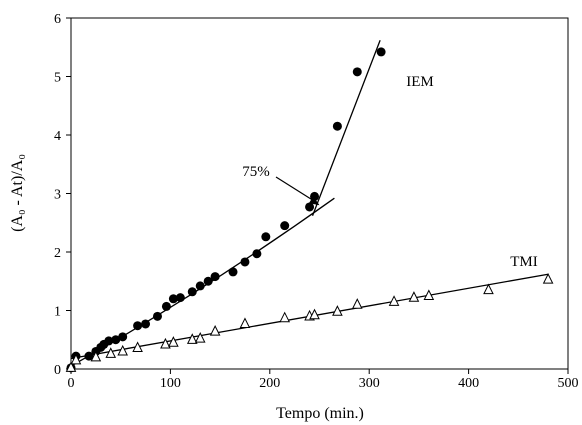  Describe the element at coordinates (295, 189) in the screenshot. I see `annotation-arrow-line` at that location.